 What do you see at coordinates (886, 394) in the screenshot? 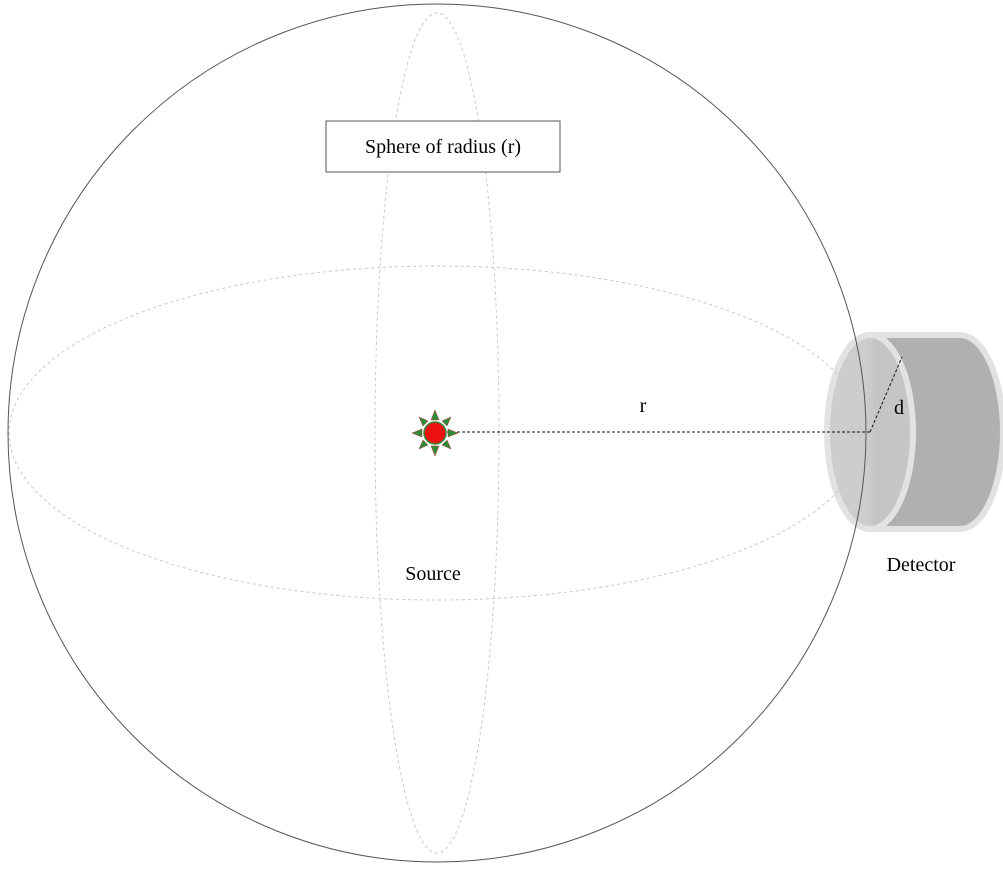
I see `detector-depth-line` at bounding box center [886, 394].